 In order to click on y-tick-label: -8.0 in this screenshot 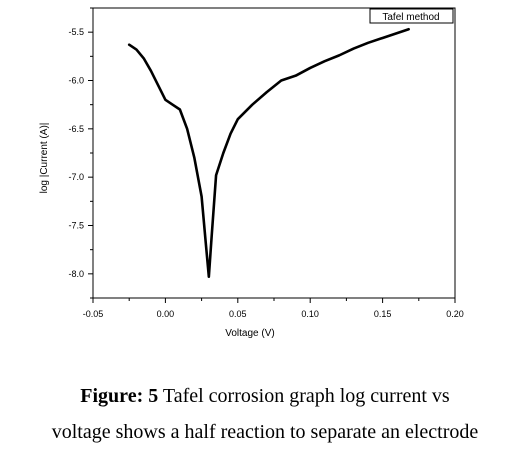, I will do `click(76, 274)`.